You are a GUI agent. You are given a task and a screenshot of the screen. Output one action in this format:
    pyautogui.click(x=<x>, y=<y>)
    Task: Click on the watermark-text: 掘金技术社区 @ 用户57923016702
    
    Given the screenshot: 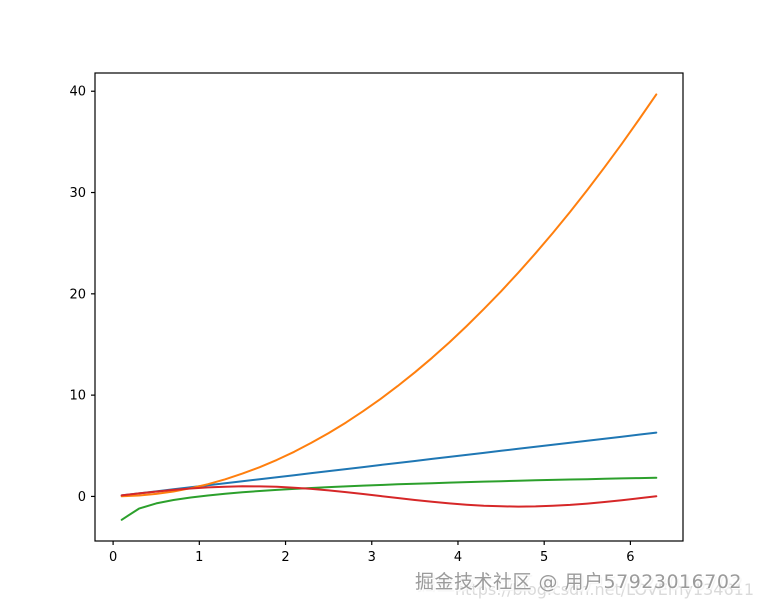 What is the action you would take?
    pyautogui.click(x=578, y=582)
    